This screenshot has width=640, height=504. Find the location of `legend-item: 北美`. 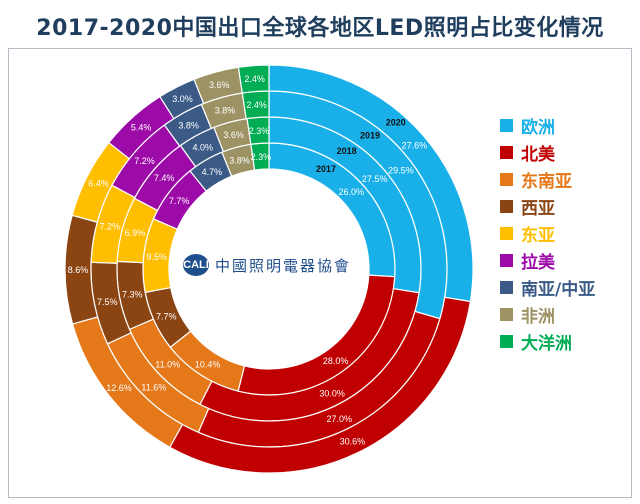

legend-item: 北美 is located at coordinates (547, 152).